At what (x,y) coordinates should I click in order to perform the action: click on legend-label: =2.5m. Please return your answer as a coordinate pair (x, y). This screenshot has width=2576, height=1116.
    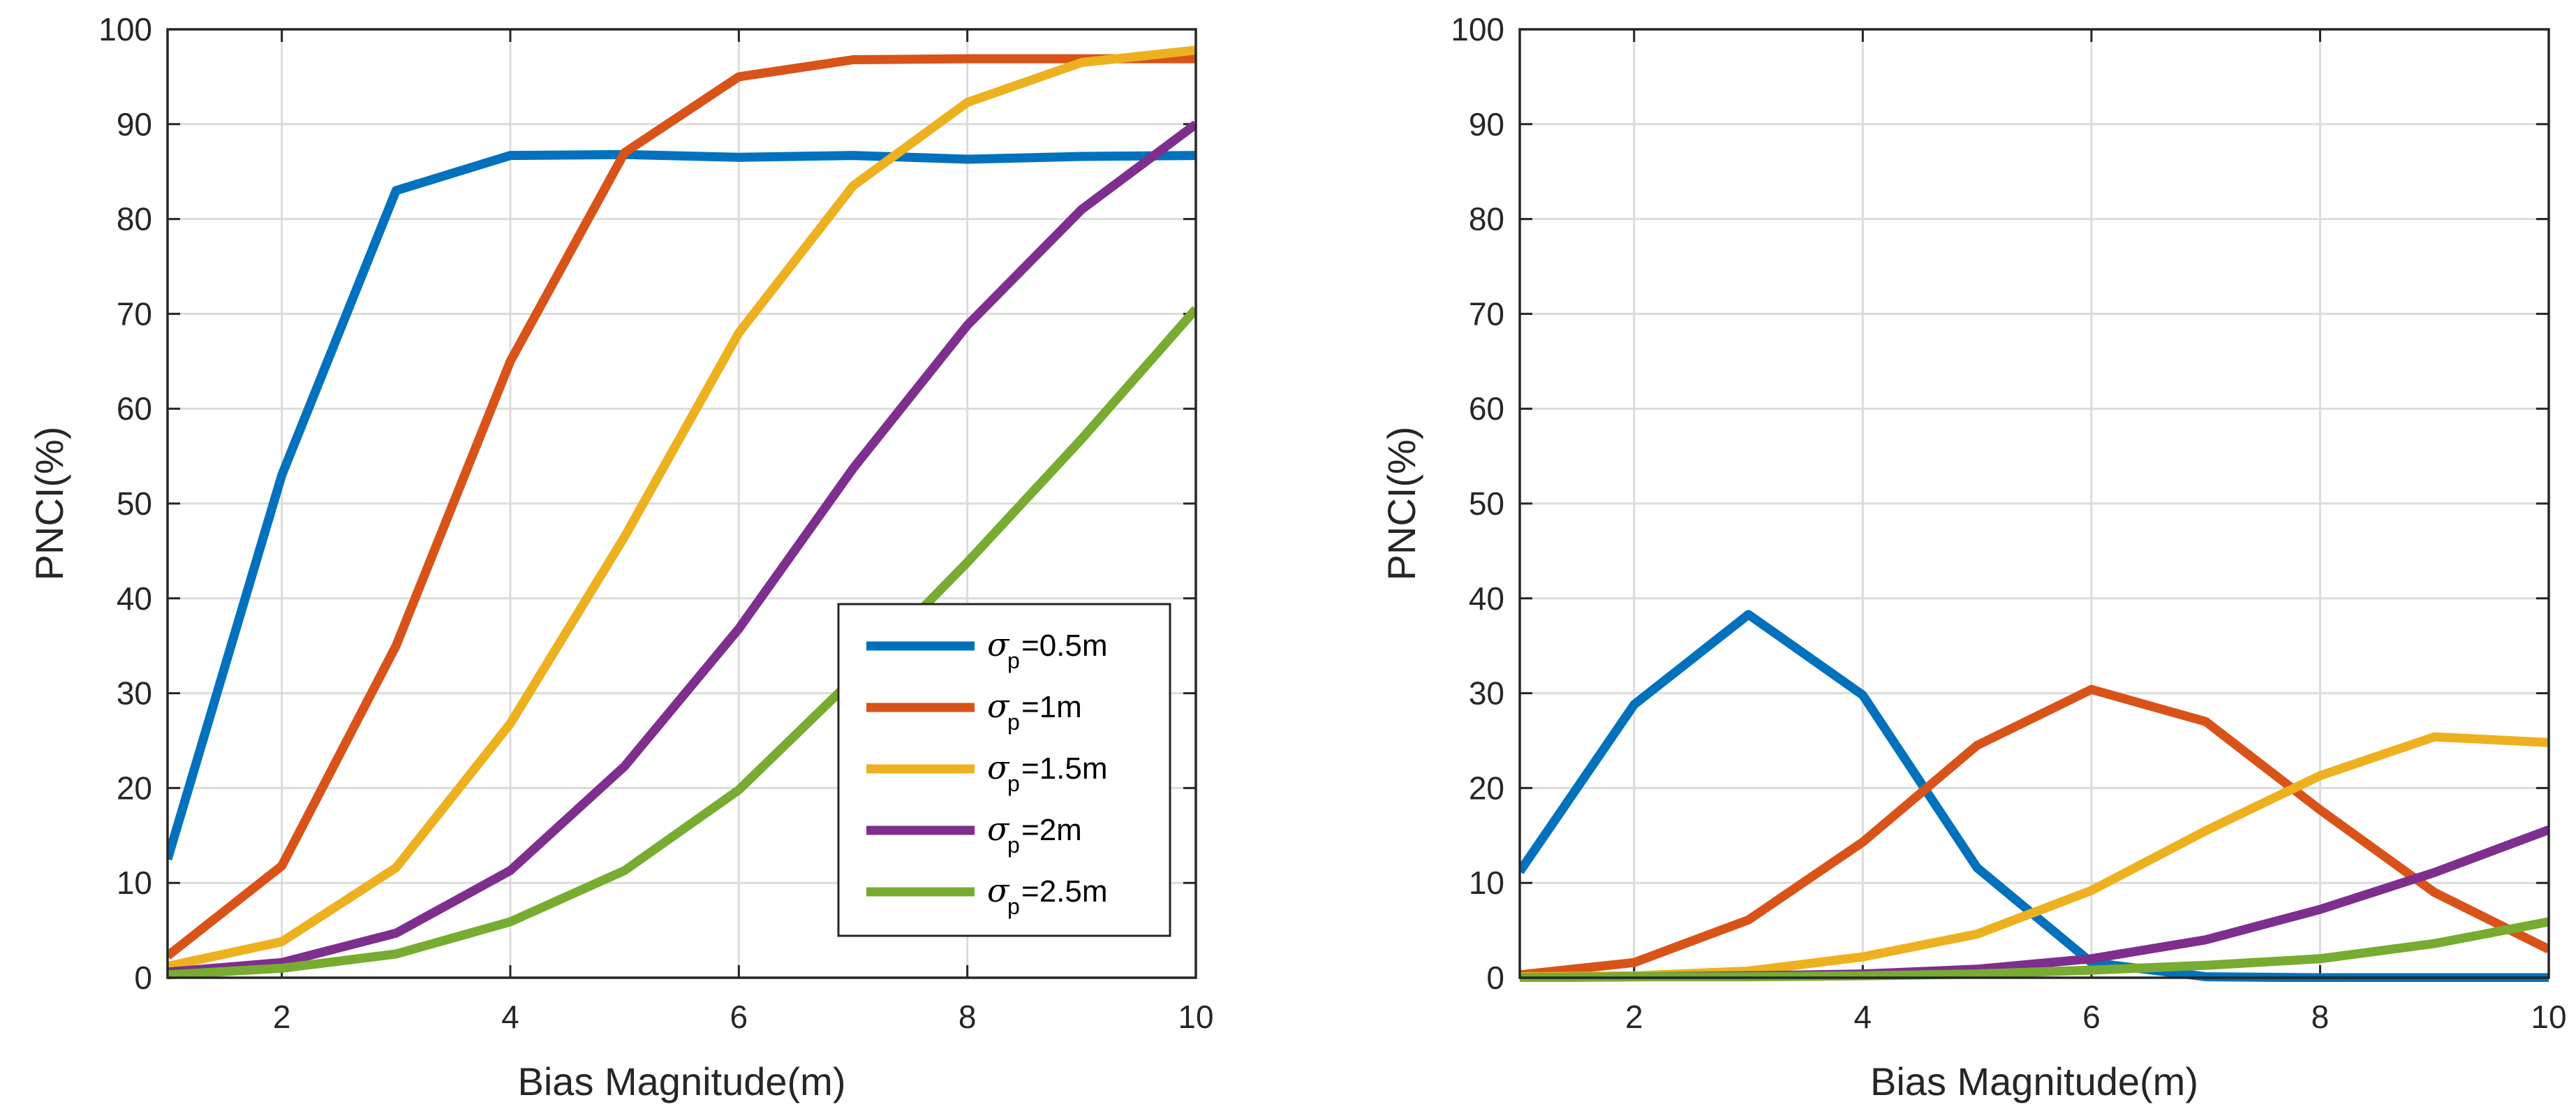
    Looking at the image, I should click on (1064, 891).